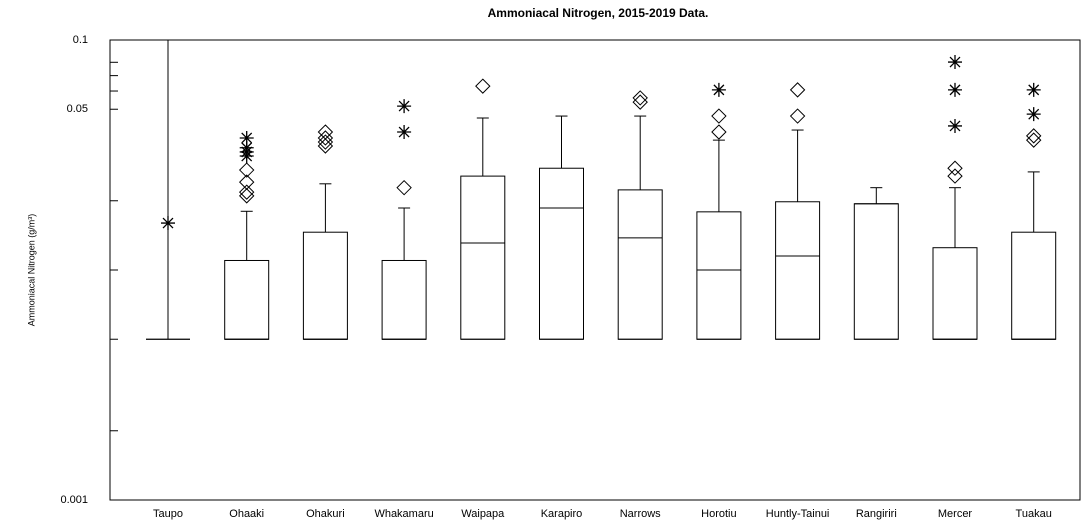 The height and width of the screenshot is (528, 1083). Describe the element at coordinates (598, 13) in the screenshot. I see `chart-title: Ammoniacal Nitrogen, 2015-2019 Data.` at that location.